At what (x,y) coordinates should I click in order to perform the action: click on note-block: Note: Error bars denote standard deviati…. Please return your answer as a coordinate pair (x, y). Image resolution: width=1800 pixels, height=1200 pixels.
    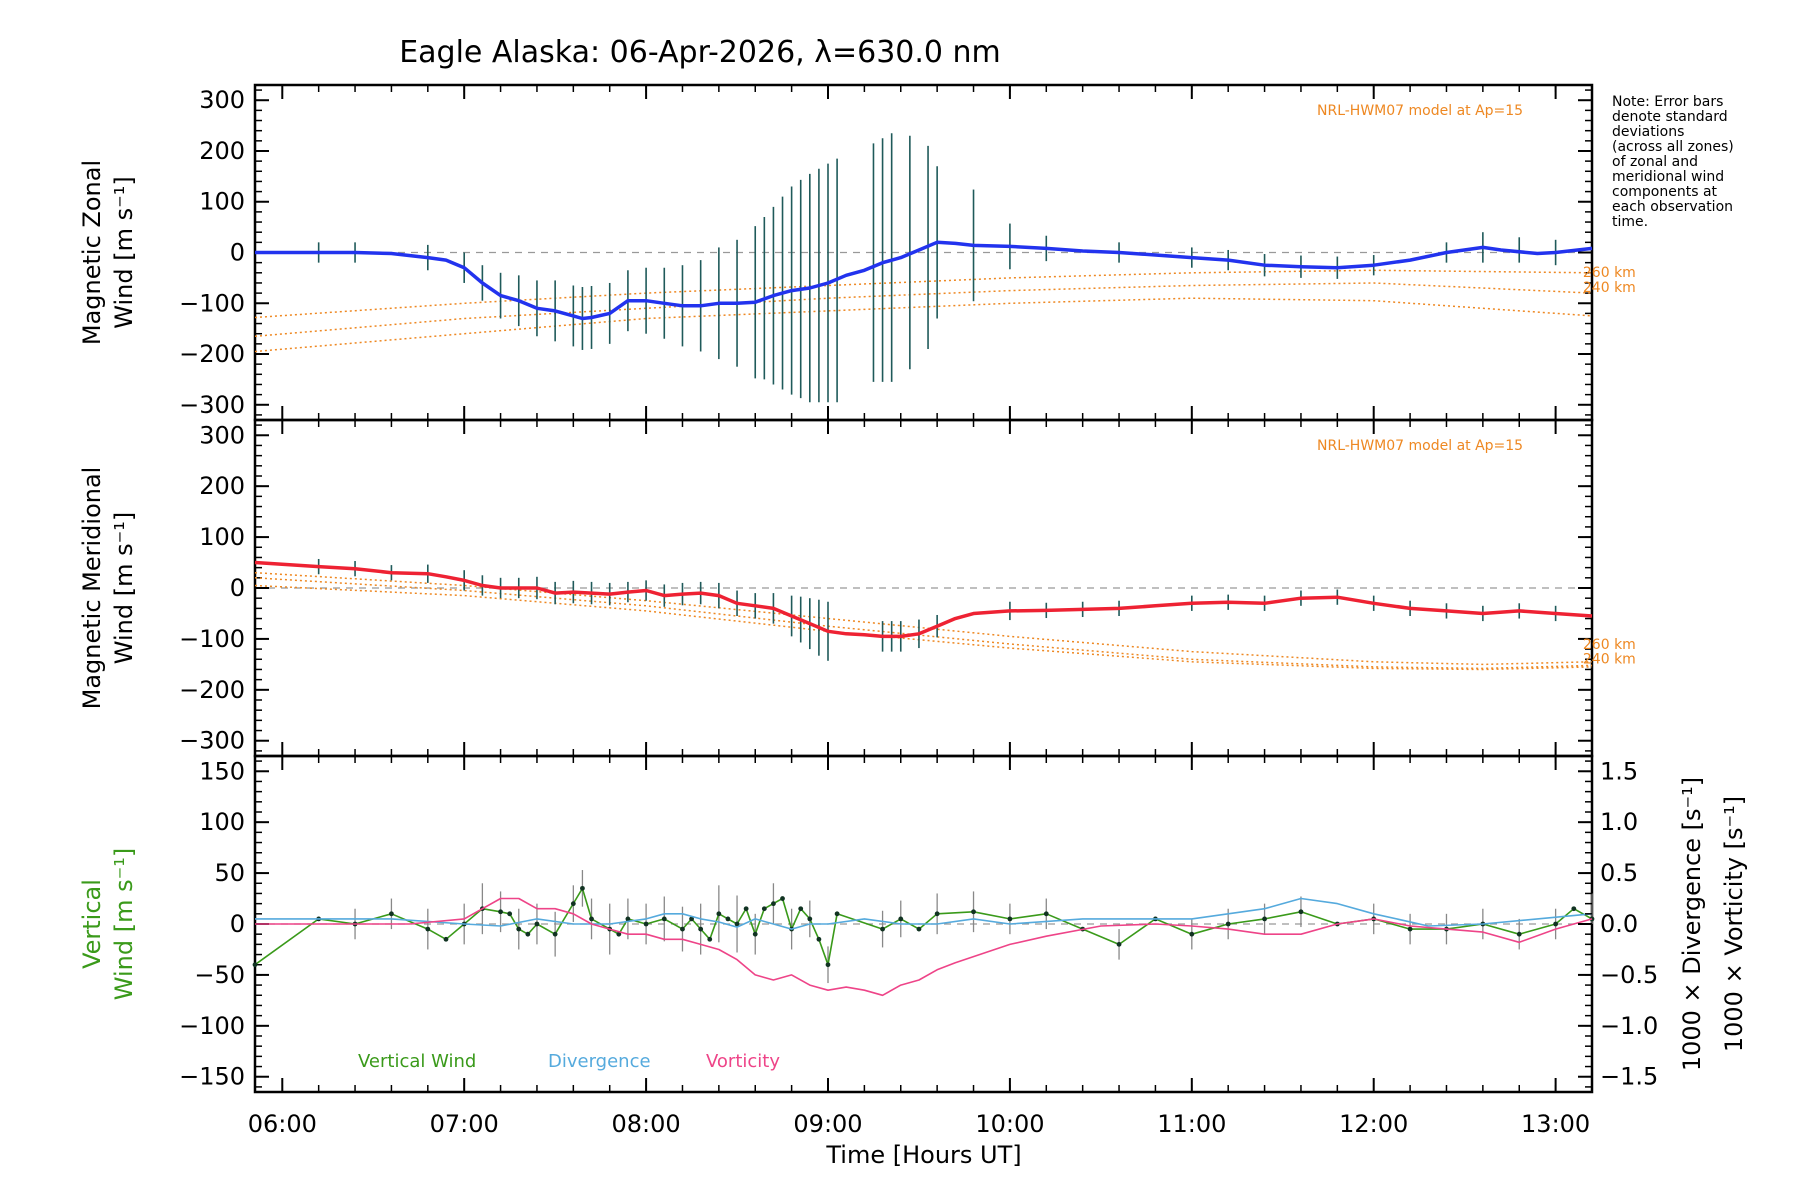
    Looking at the image, I should click on (1673, 162).